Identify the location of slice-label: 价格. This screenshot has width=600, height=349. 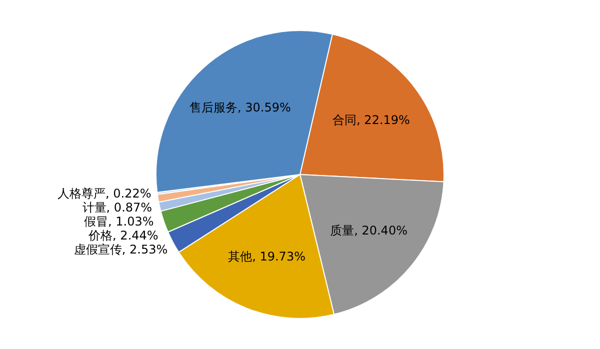
(100, 235).